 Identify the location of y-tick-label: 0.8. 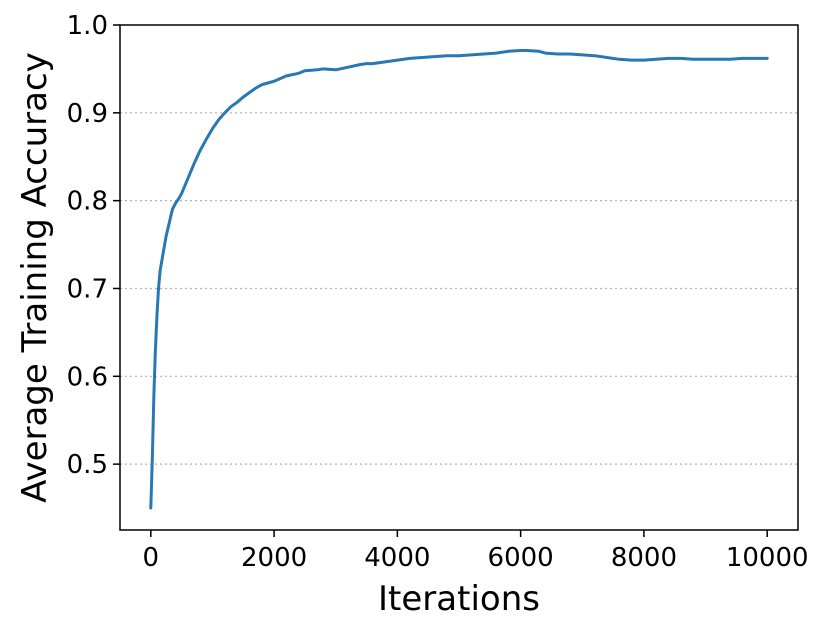
(87, 202).